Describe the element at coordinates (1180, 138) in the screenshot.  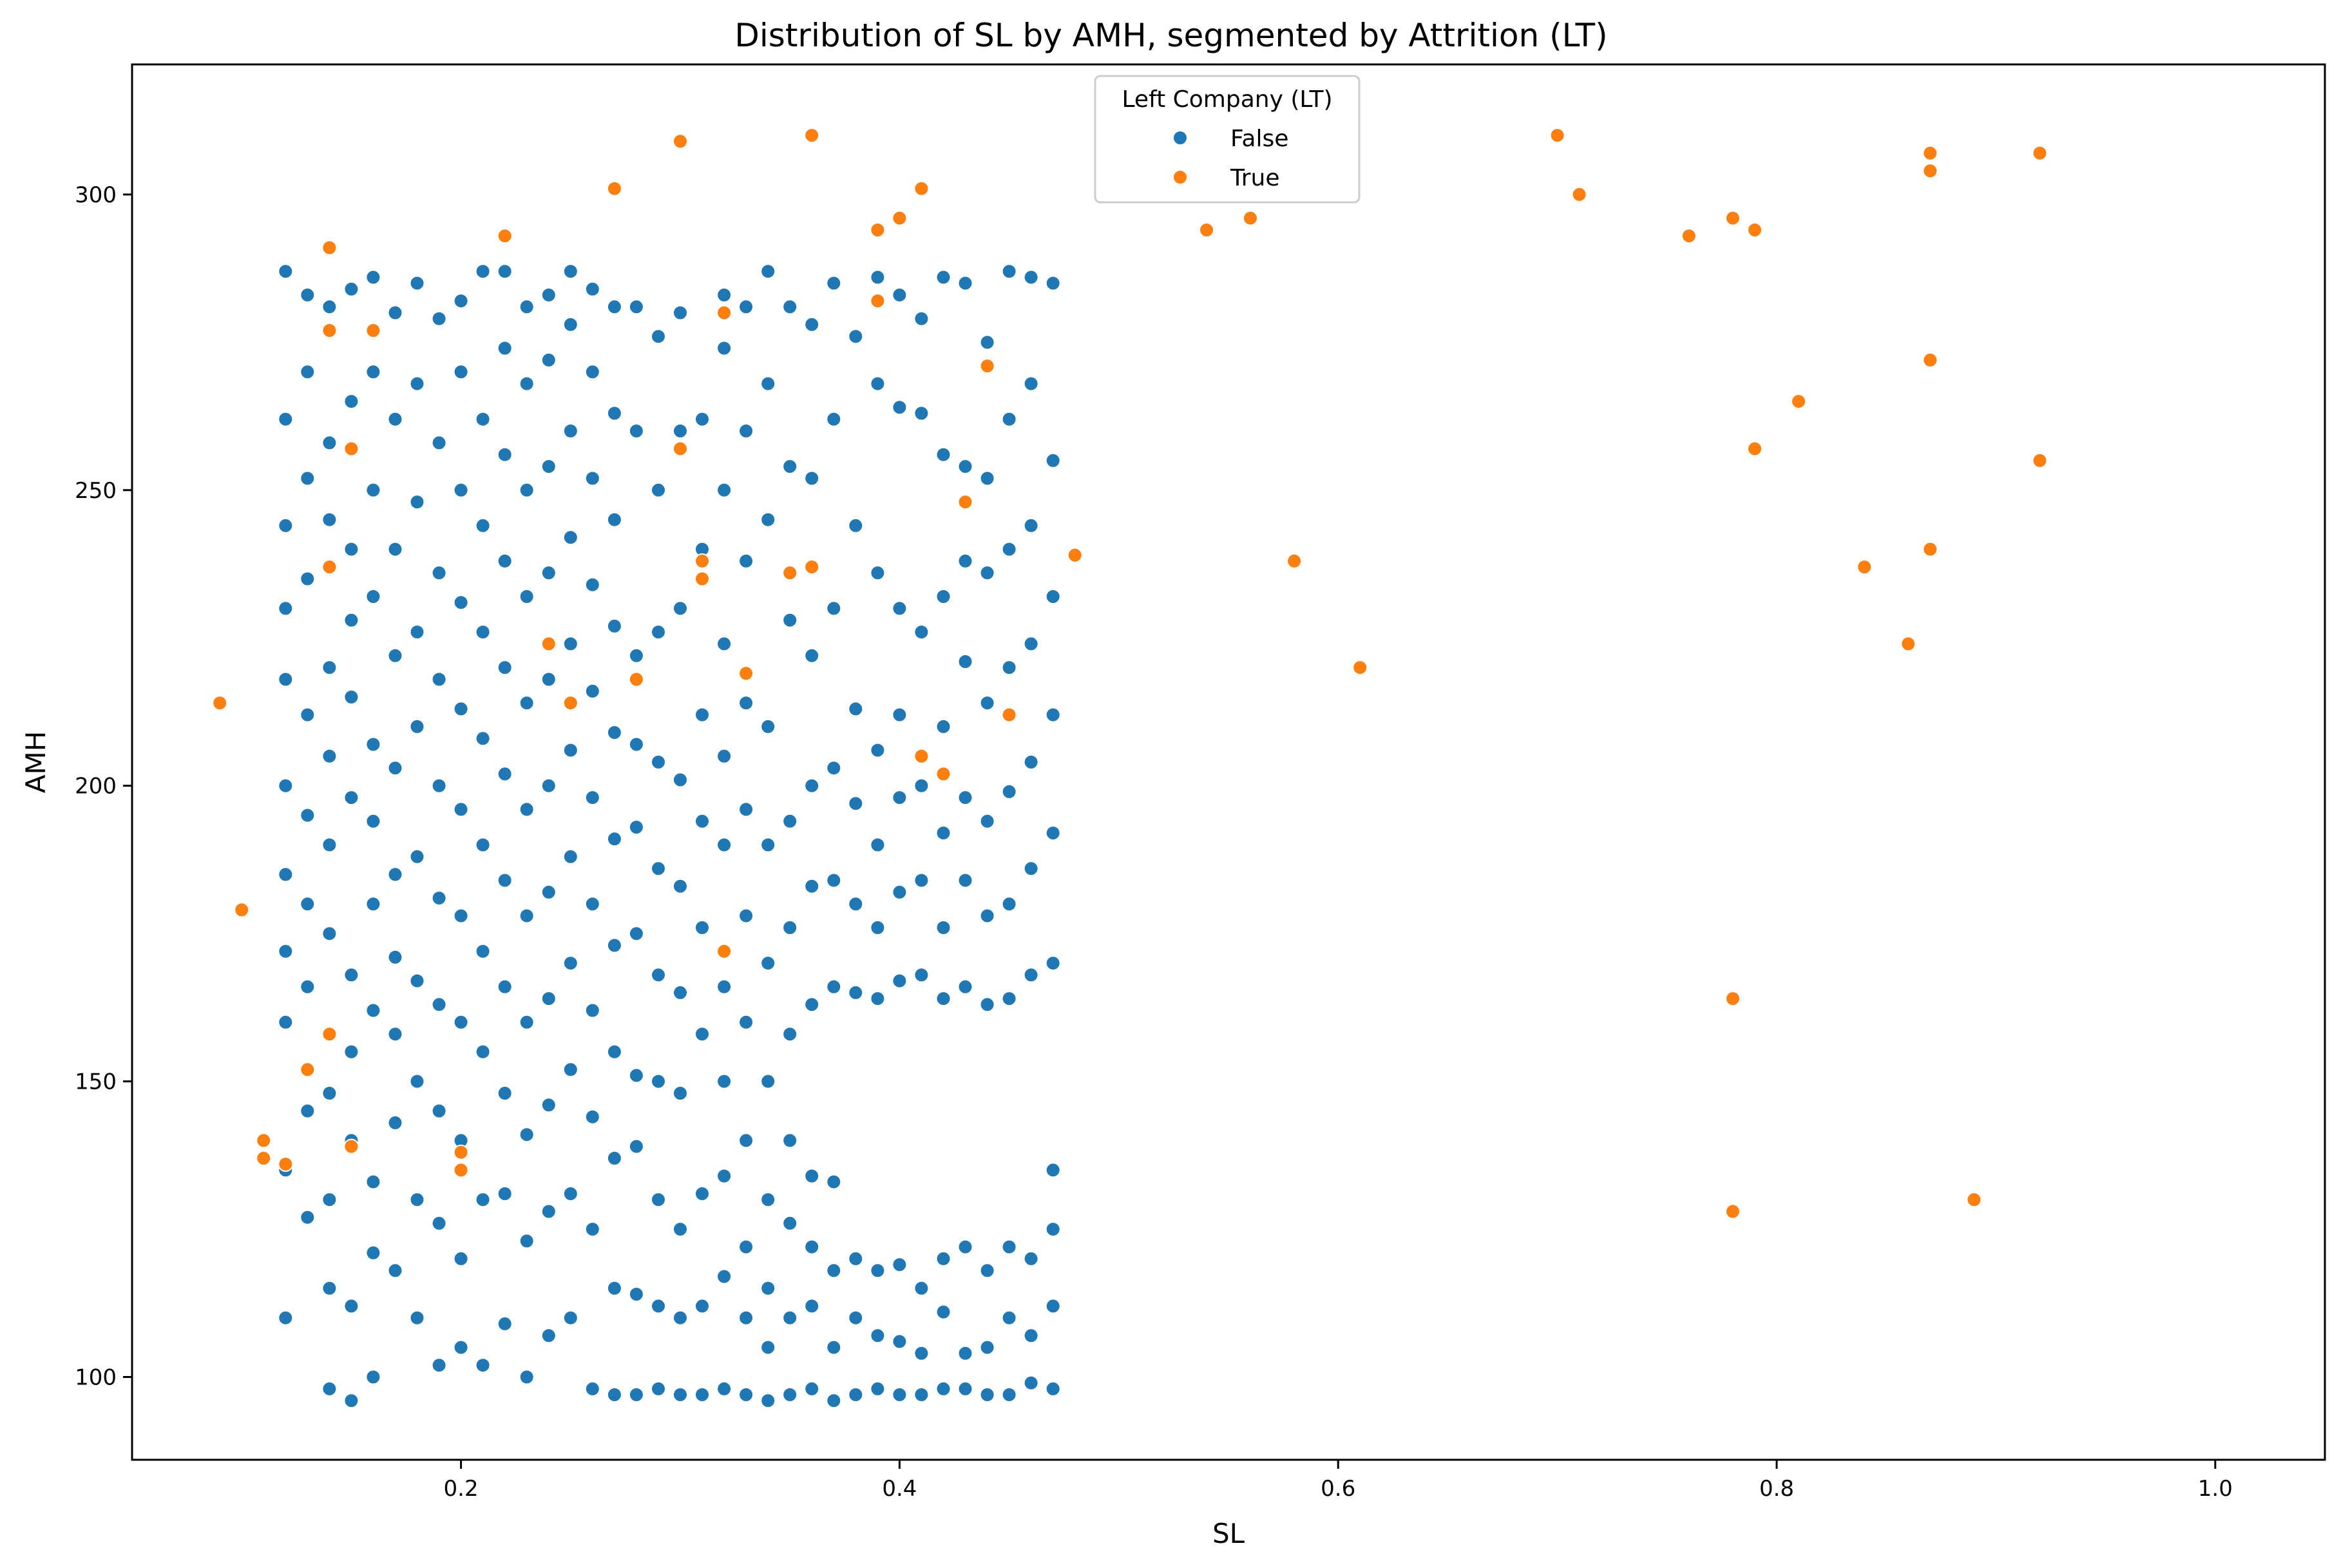
I see `legend-marker-false` at that location.